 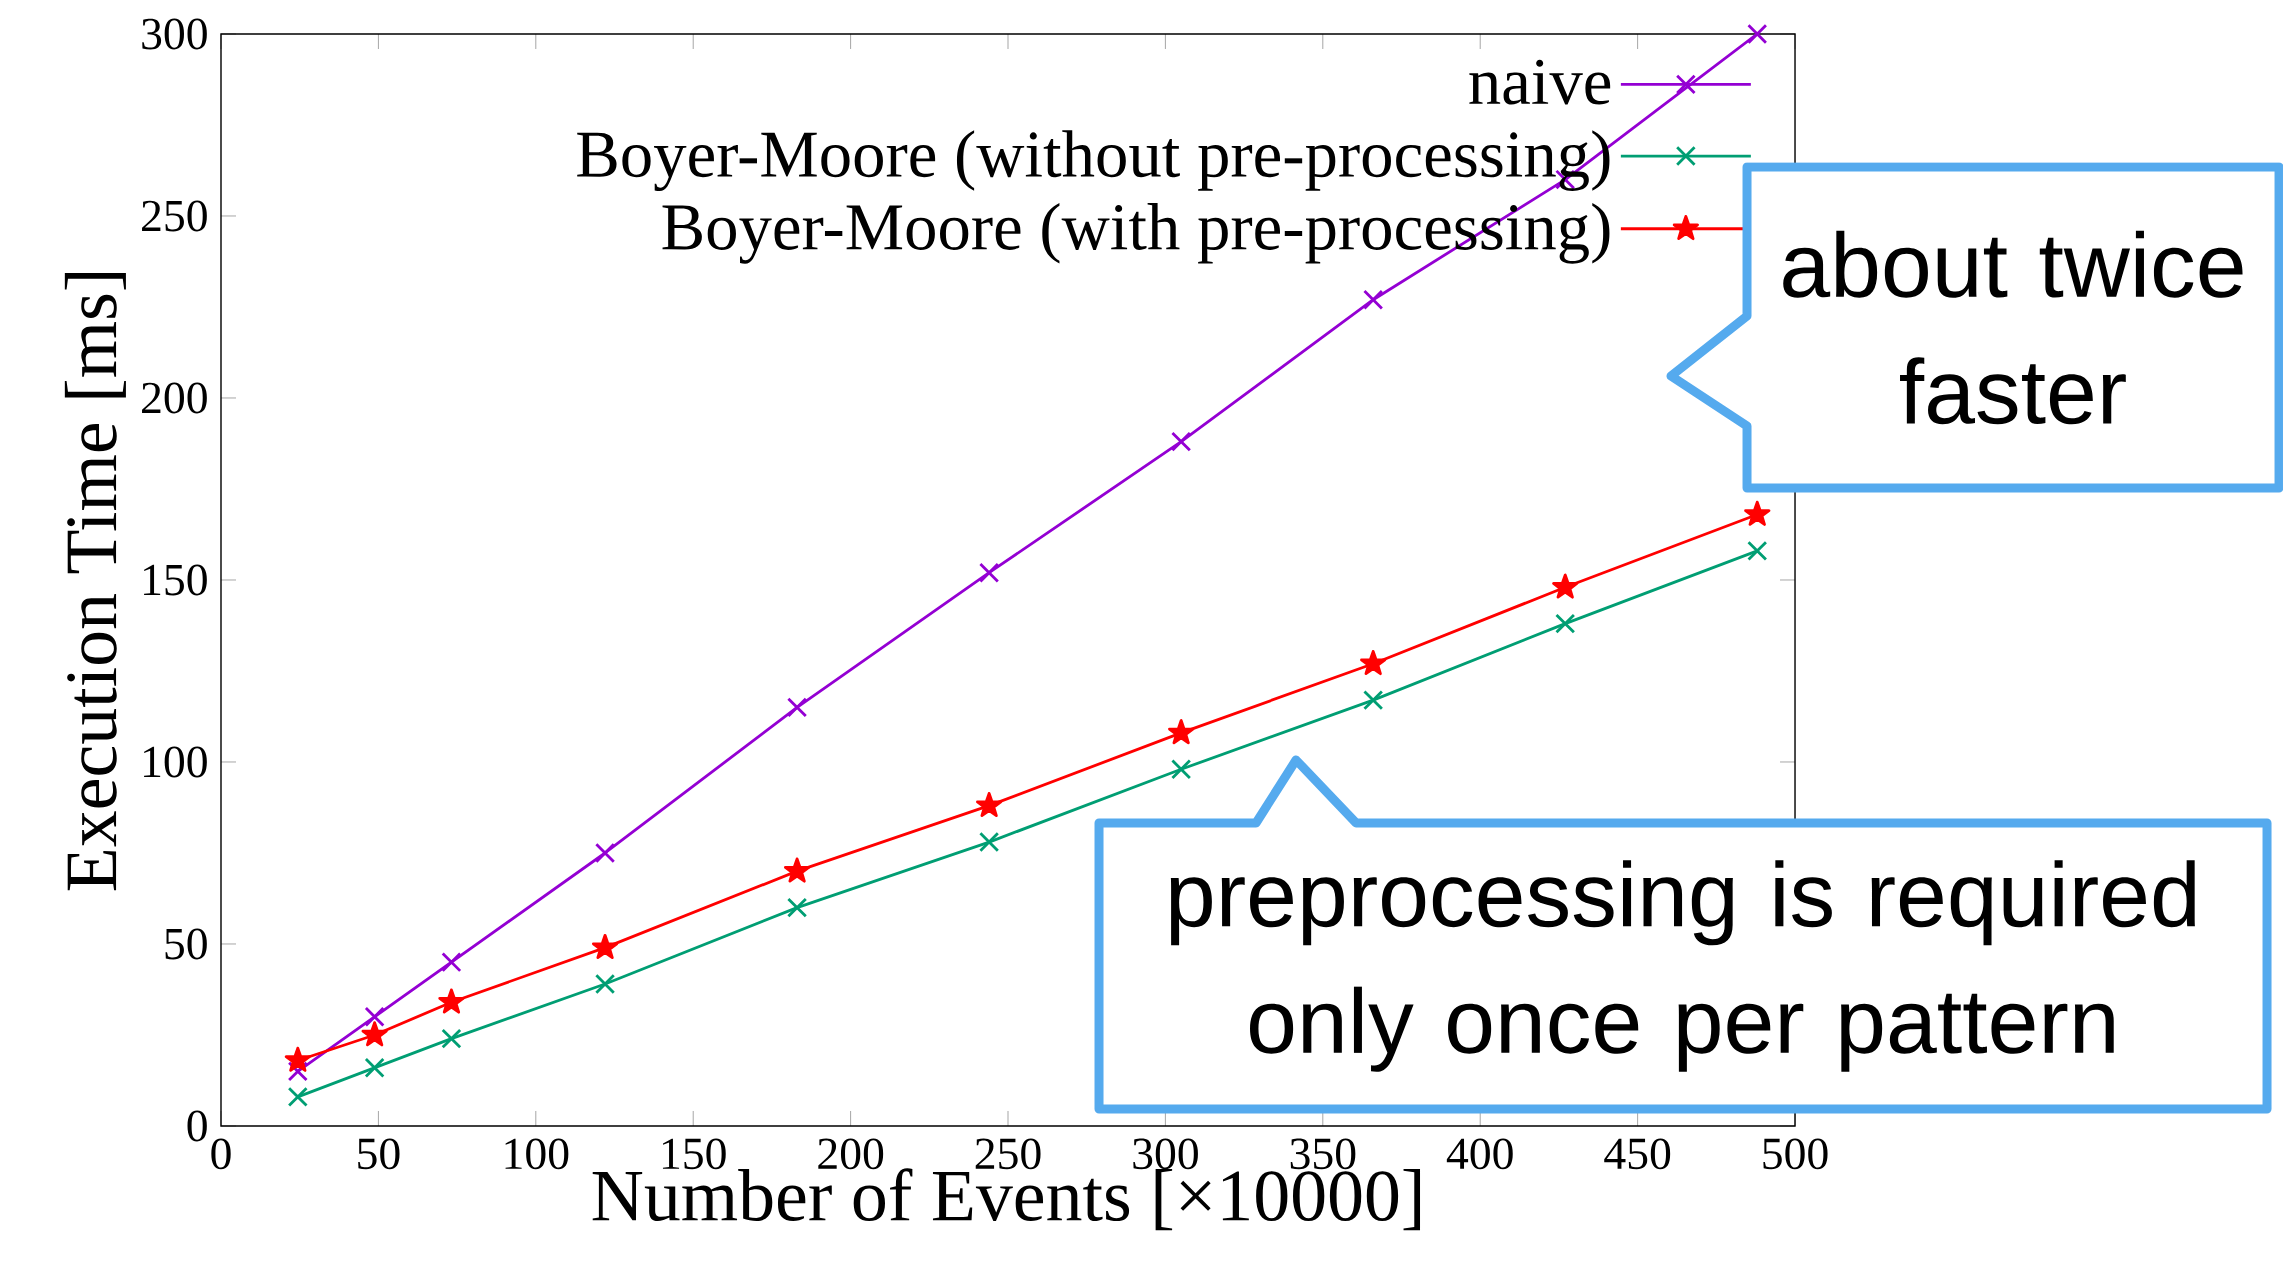 I want to click on x-tick-label: 0, so click(x=221, y=1154).